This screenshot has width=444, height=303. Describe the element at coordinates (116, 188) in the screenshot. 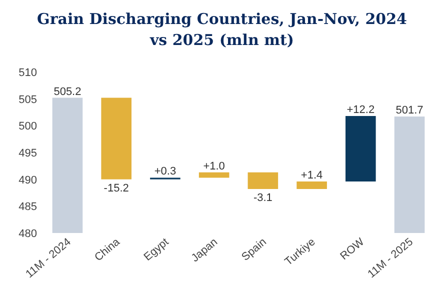

I see `data-label: -15.2` at that location.